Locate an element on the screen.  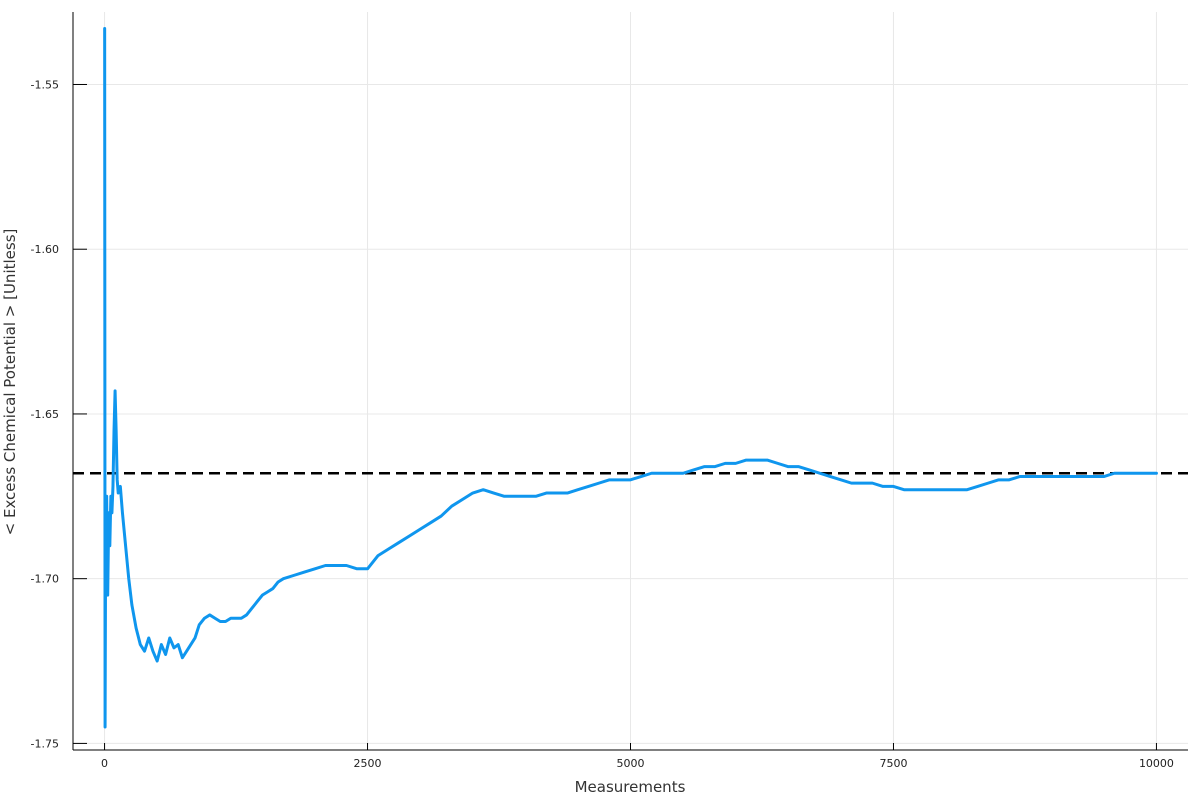
x-tick-label: 5000 is located at coordinates (631, 763).